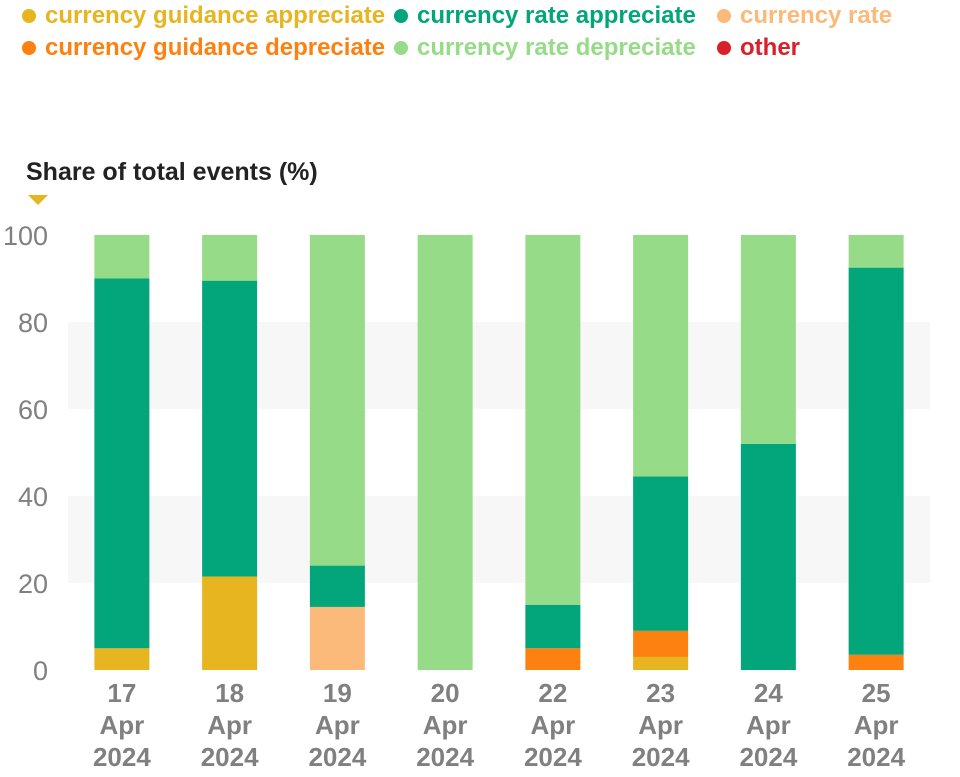  What do you see at coordinates (770, 47) in the screenshot?
I see `legend-label: other` at bounding box center [770, 47].